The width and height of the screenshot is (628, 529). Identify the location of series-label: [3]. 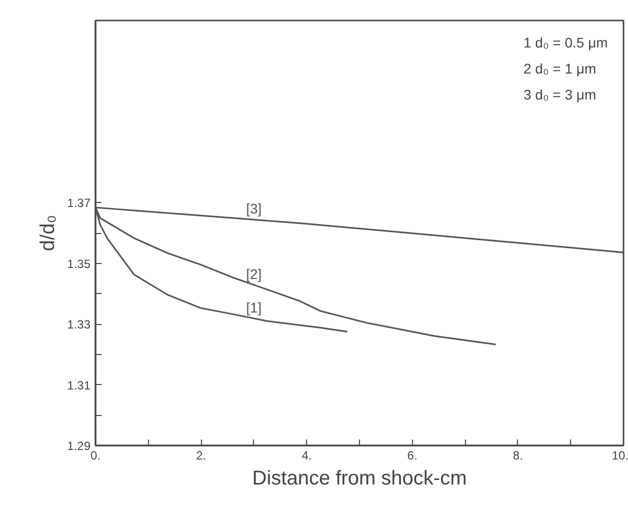
(254, 208).